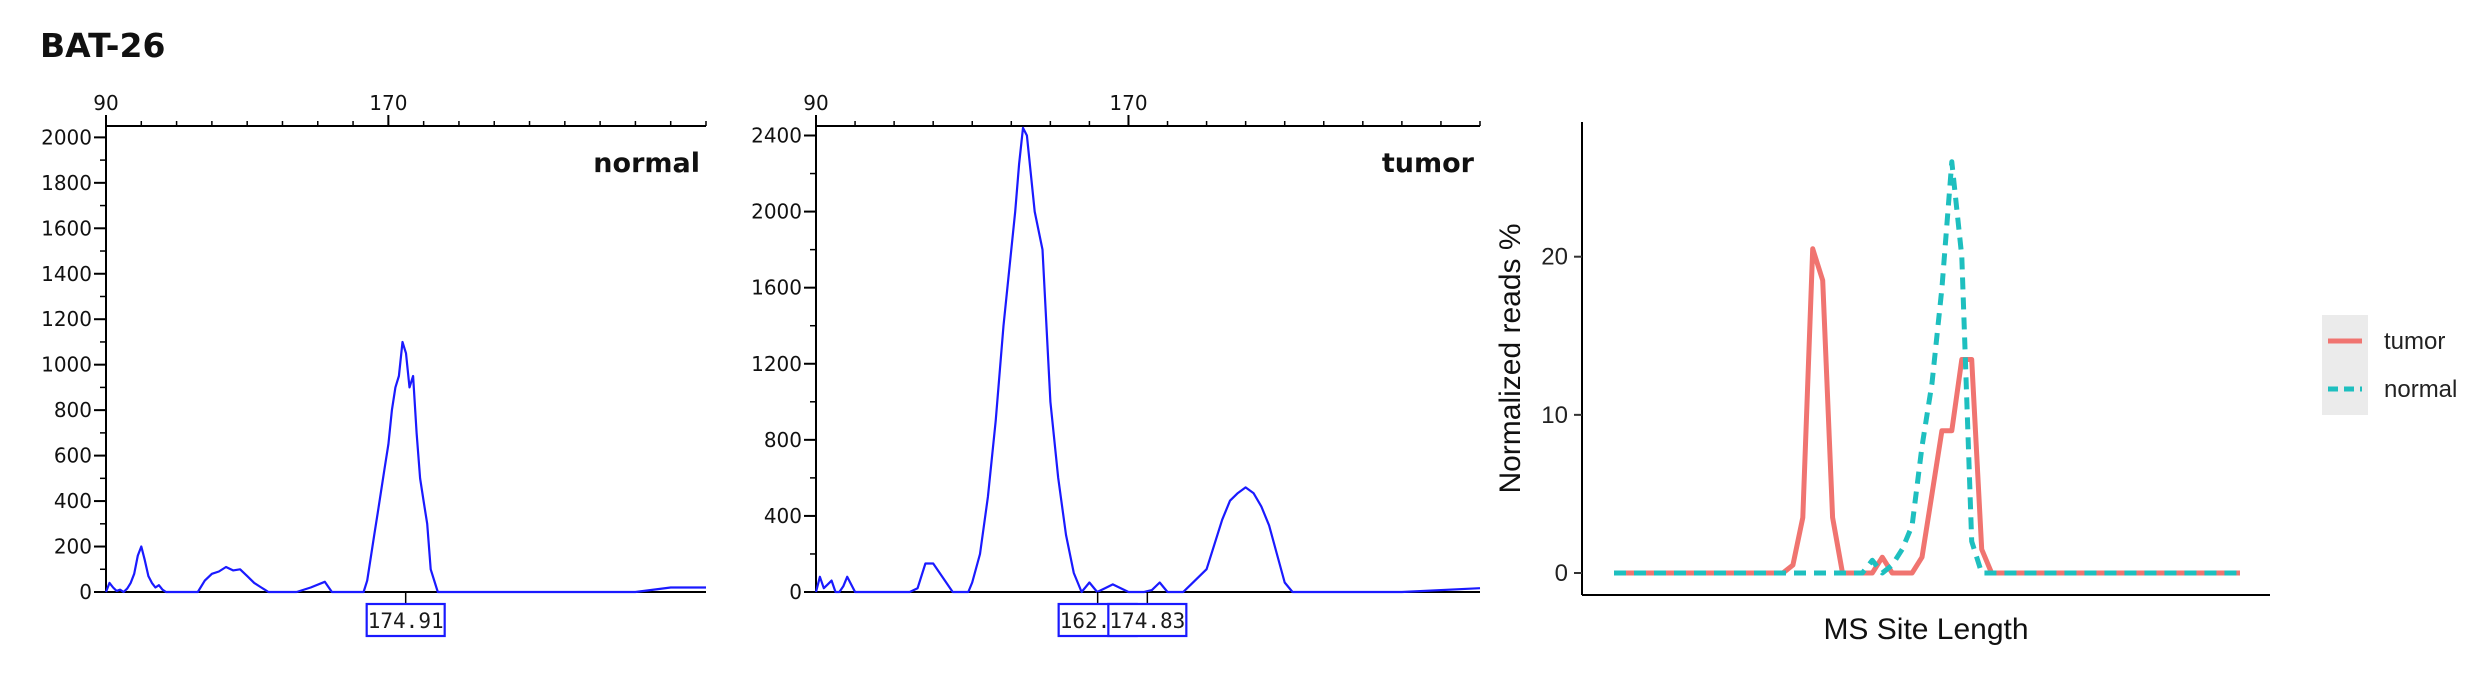 The height and width of the screenshot is (675, 2476). What do you see at coordinates (73, 547) in the screenshot?
I see `y-tick-label: 200` at bounding box center [73, 547].